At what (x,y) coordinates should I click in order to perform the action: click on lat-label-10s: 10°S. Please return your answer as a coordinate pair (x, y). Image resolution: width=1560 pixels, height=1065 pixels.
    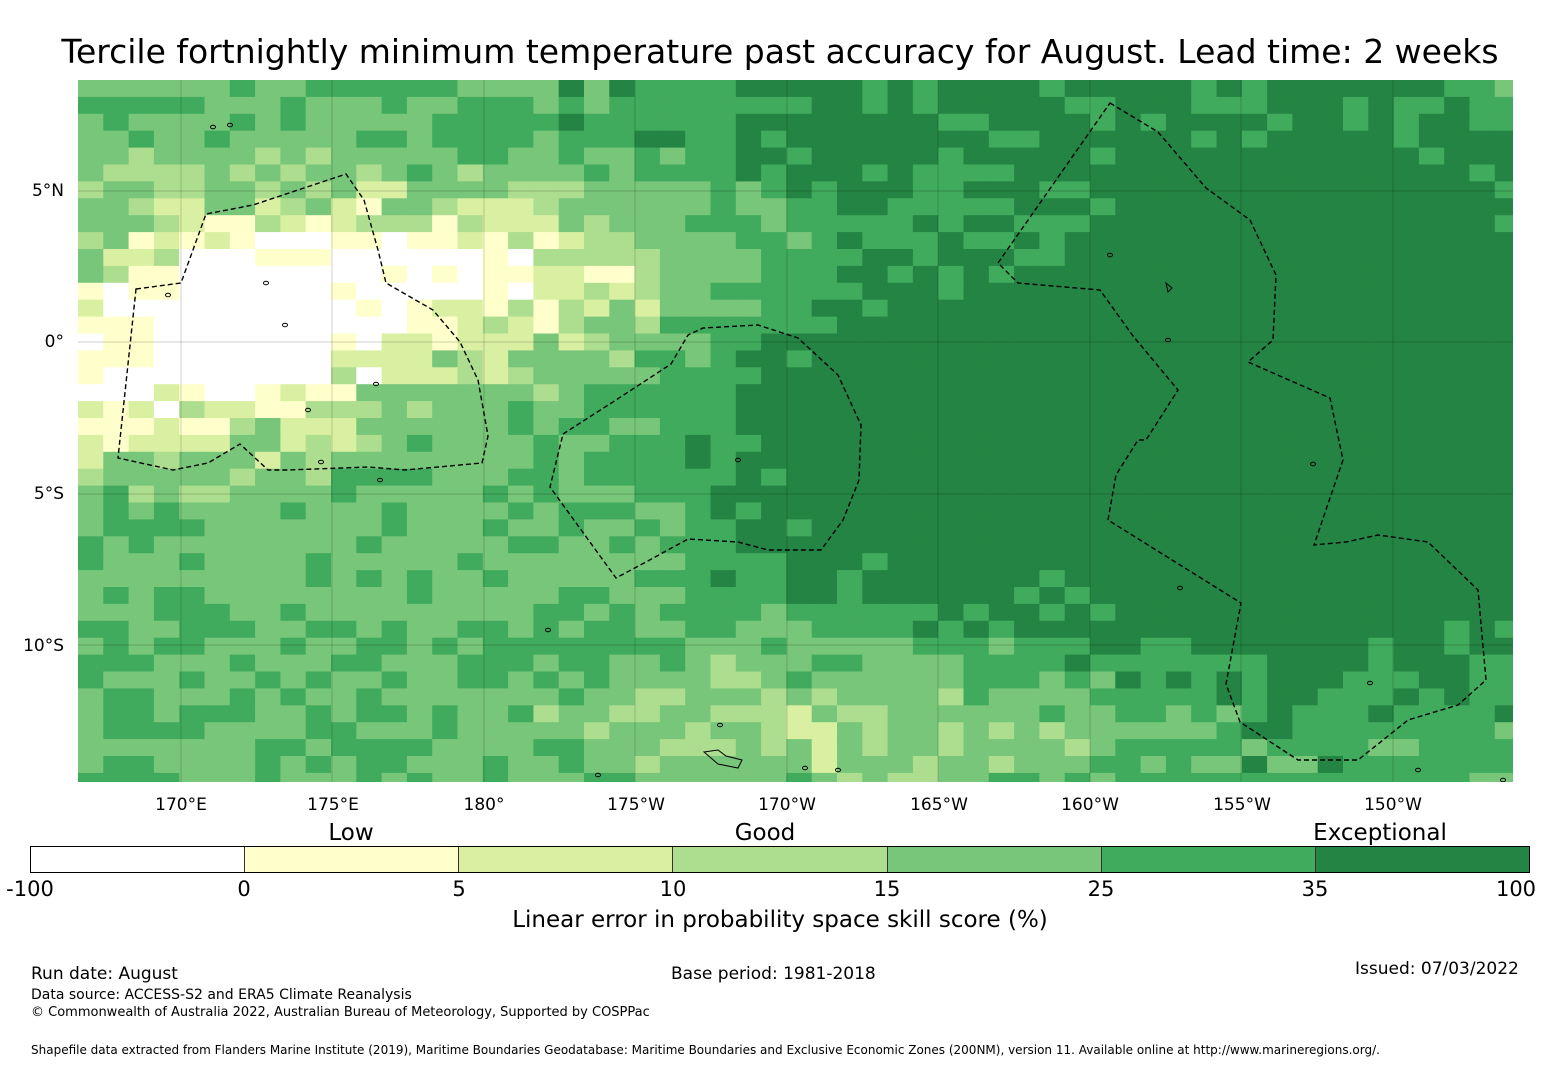
    Looking at the image, I should click on (43, 646).